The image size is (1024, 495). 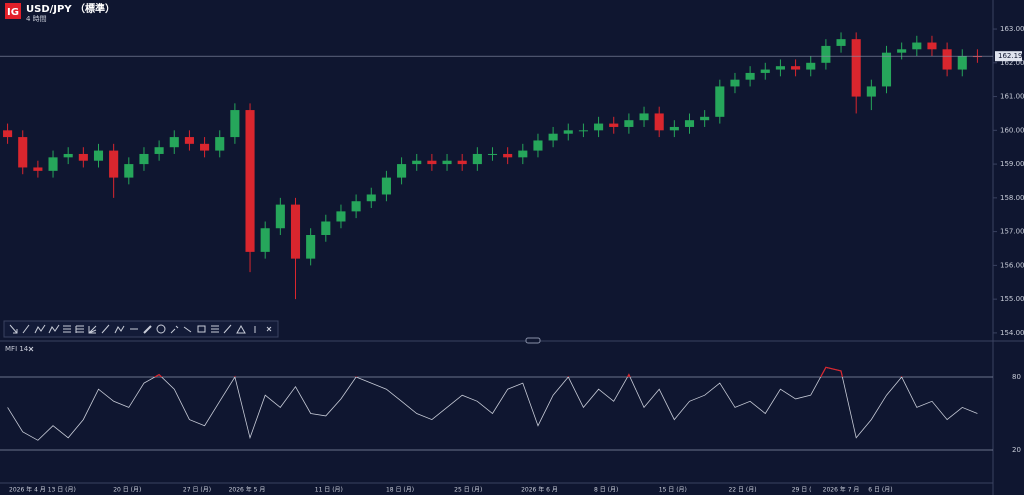 I want to click on tool-rect, so click(x=201, y=329).